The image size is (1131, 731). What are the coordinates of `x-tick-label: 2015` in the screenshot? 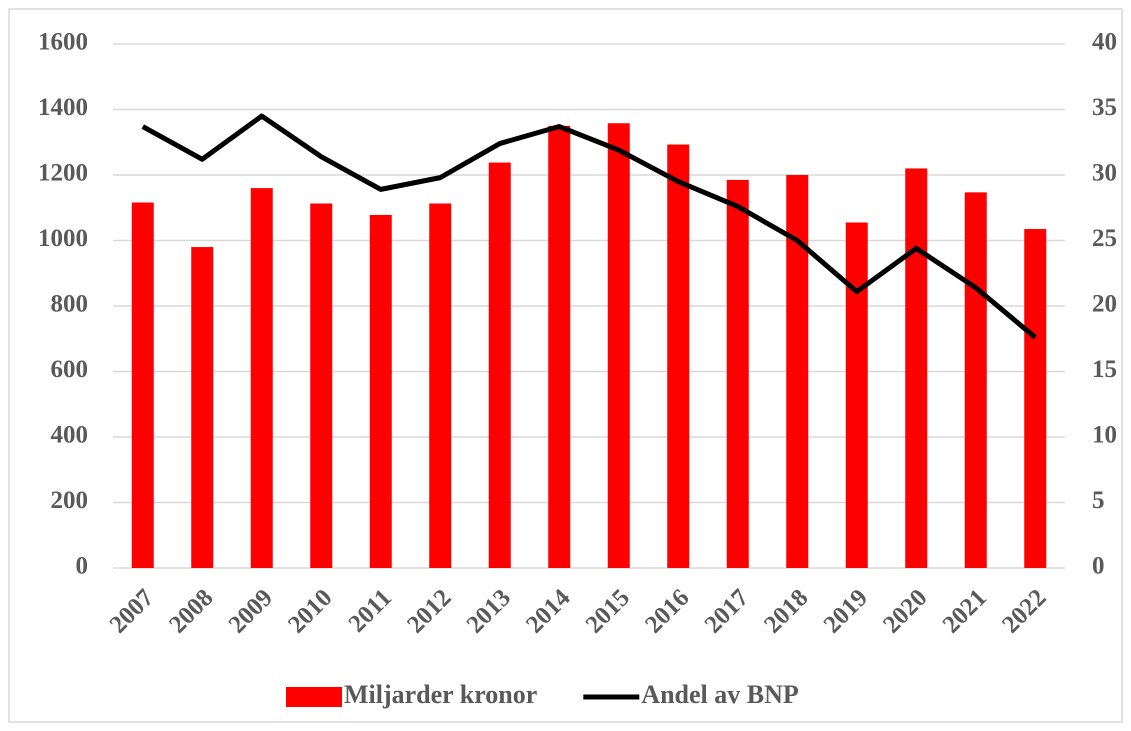 It's located at (608, 611).